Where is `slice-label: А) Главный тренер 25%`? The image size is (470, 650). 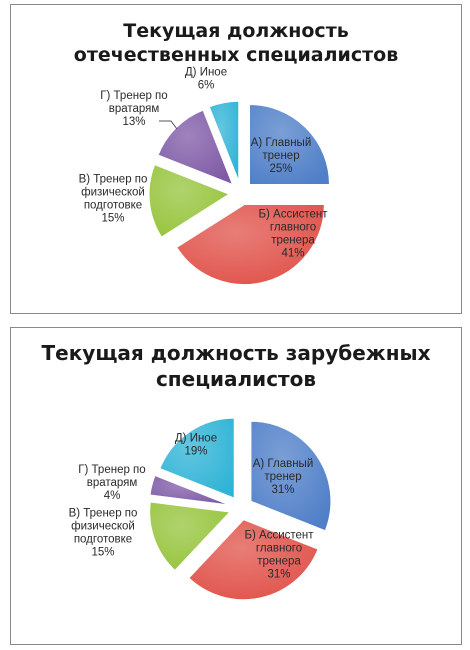 slice-label: А) Главный тренер 25% is located at coordinates (281, 156).